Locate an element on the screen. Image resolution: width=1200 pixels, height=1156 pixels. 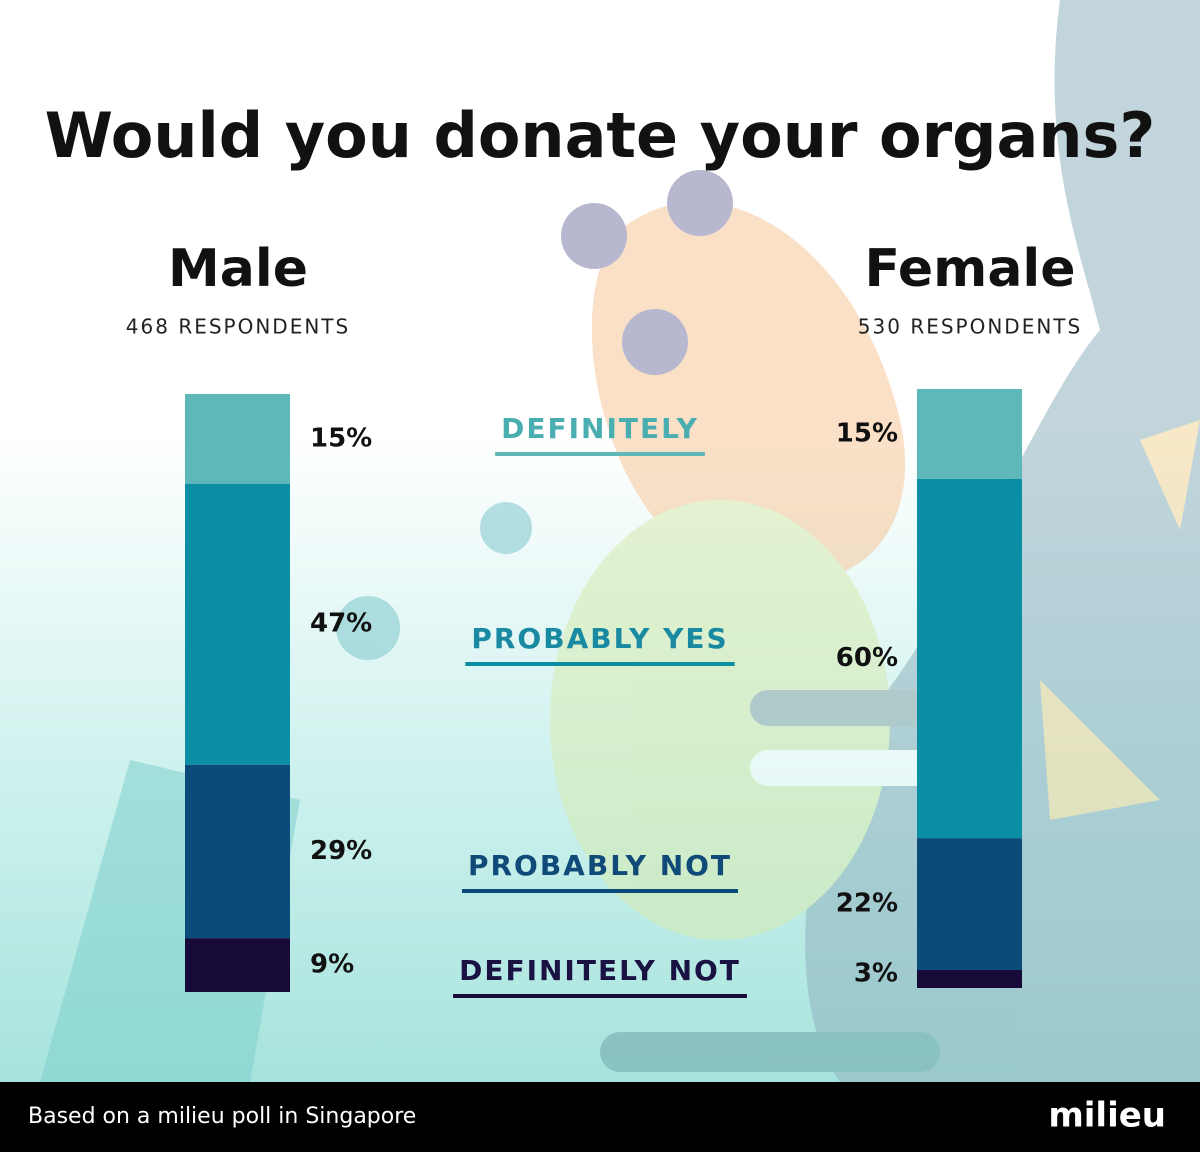
legend-label: DEFINITELY is located at coordinates (600, 428).